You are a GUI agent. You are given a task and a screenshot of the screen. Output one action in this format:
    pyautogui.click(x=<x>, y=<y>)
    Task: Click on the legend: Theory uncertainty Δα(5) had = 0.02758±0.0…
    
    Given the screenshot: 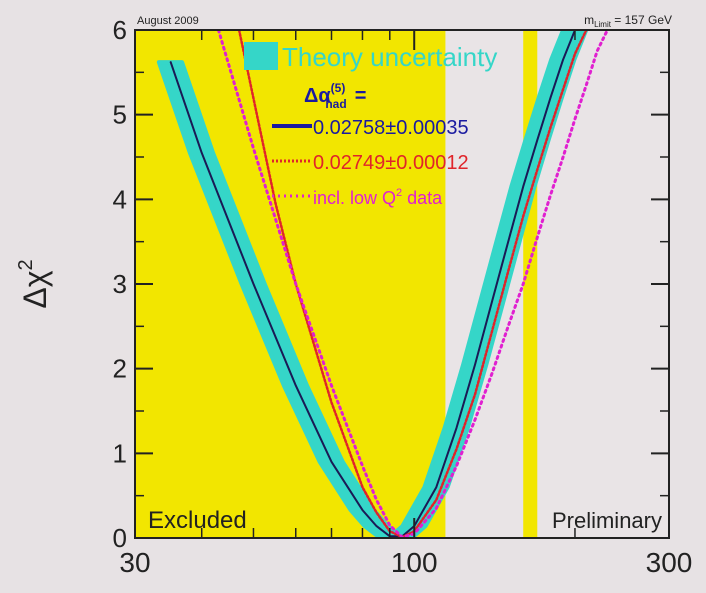 What is the action you would take?
    pyautogui.click(x=370, y=125)
    